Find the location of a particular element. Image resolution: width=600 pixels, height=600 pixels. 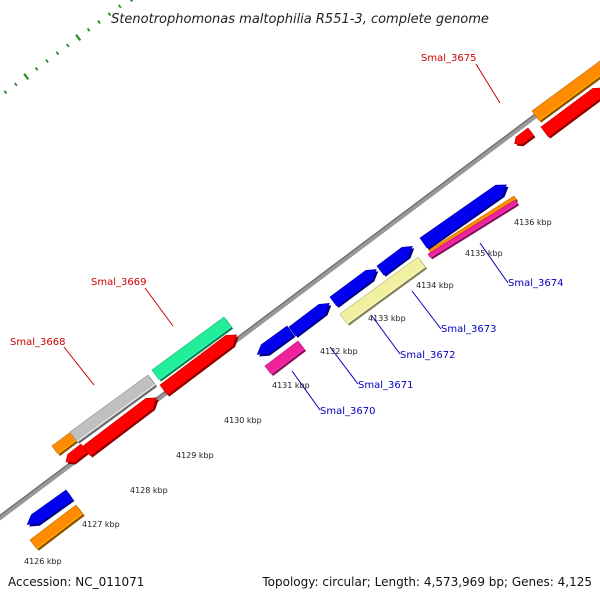

gene-magenta-3670-bevel is located at coordinates (287, 361).